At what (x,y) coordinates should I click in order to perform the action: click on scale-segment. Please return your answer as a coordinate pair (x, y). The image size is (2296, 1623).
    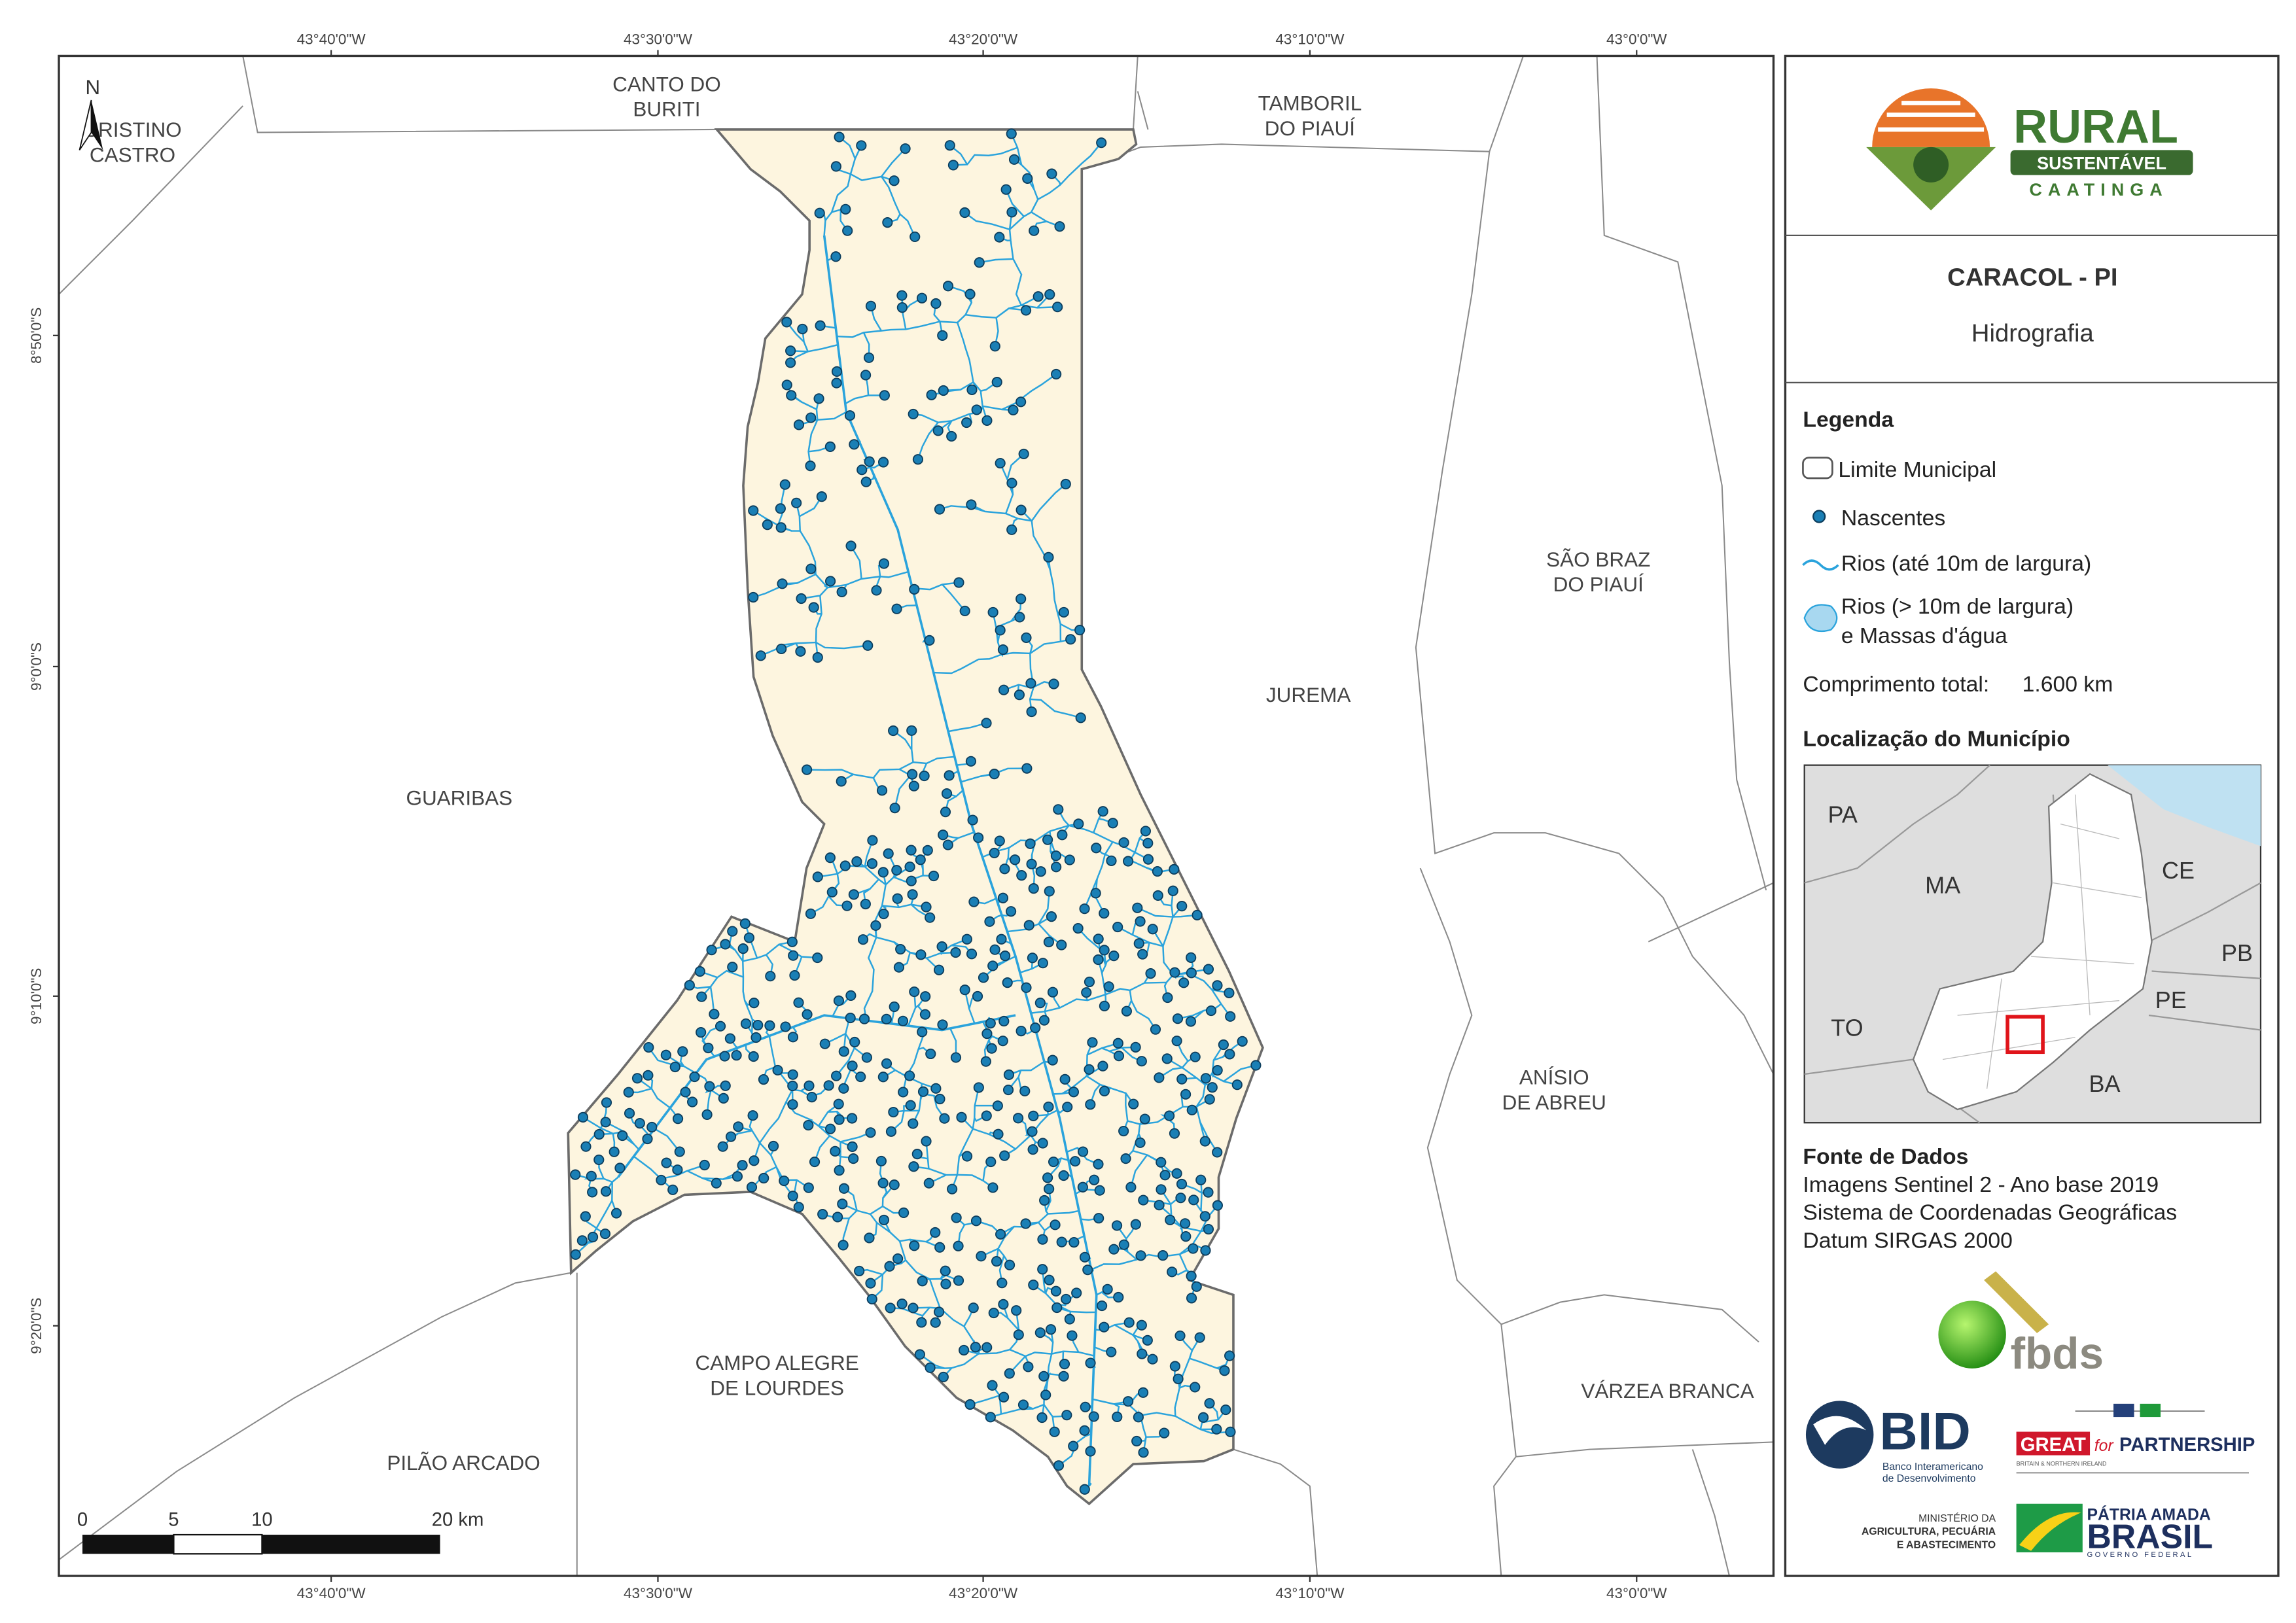
    Looking at the image, I should click on (128, 1545).